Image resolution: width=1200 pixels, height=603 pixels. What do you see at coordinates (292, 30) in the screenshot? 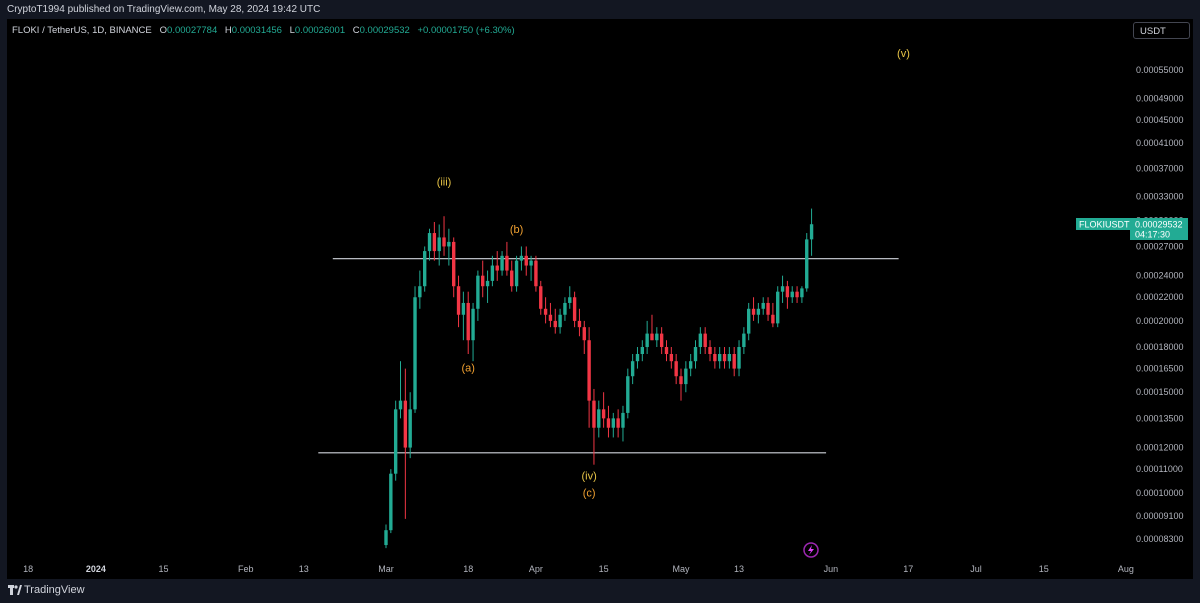
I see `low-label: L` at bounding box center [292, 30].